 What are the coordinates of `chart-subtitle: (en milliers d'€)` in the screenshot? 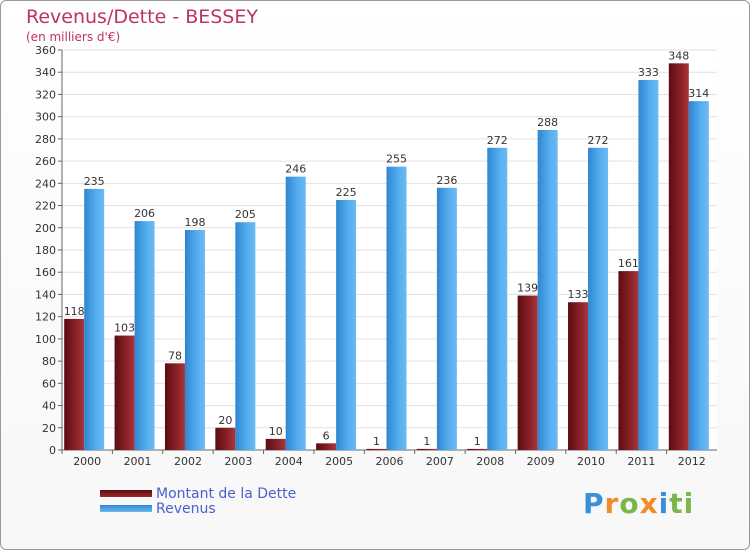 It's located at (73, 37).